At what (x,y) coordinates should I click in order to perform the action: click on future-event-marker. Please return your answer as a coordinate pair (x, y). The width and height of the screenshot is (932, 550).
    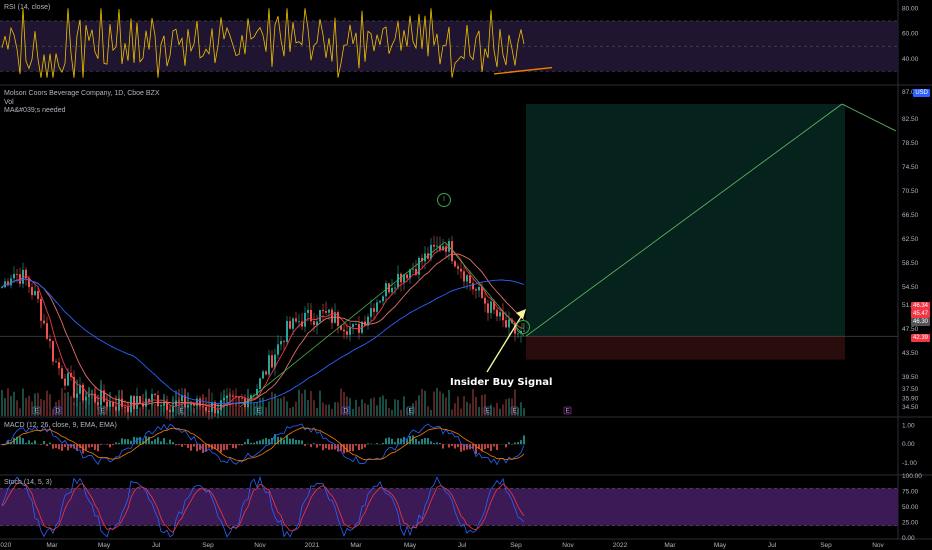
    Looking at the image, I should click on (567, 410).